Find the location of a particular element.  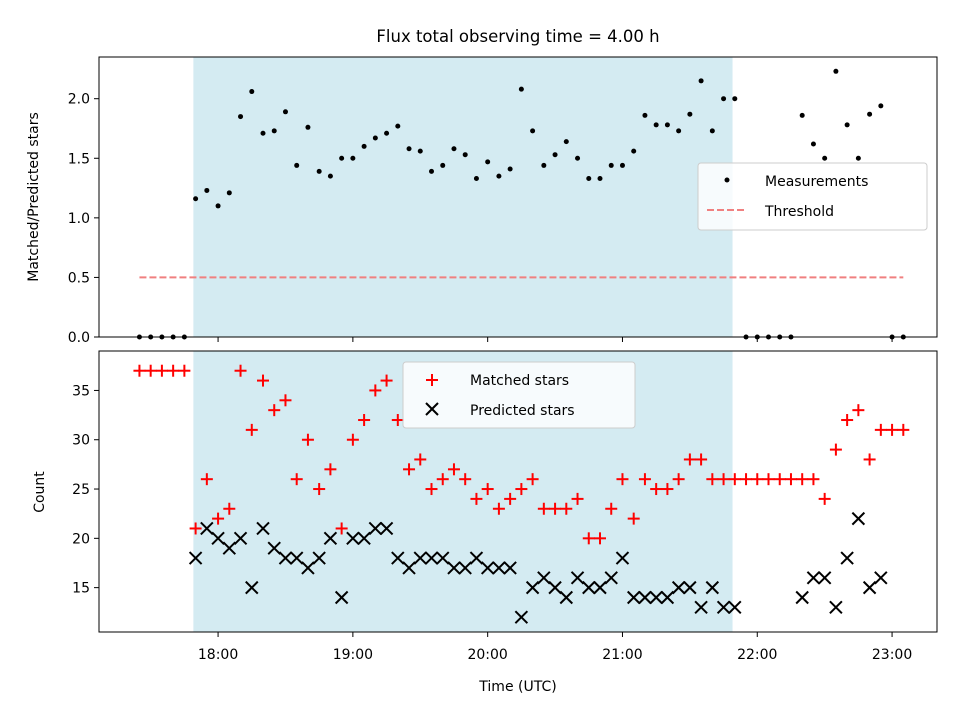

y-tick-label: 2.0 is located at coordinates (79, 100).